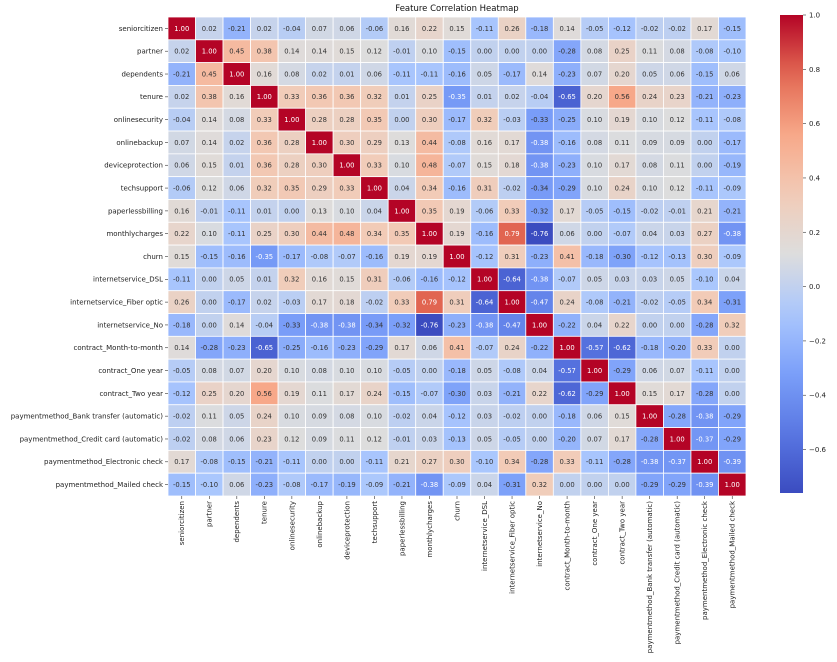  What do you see at coordinates (210, 514) in the screenshot?
I see `x-tick-label: partner` at bounding box center [210, 514].